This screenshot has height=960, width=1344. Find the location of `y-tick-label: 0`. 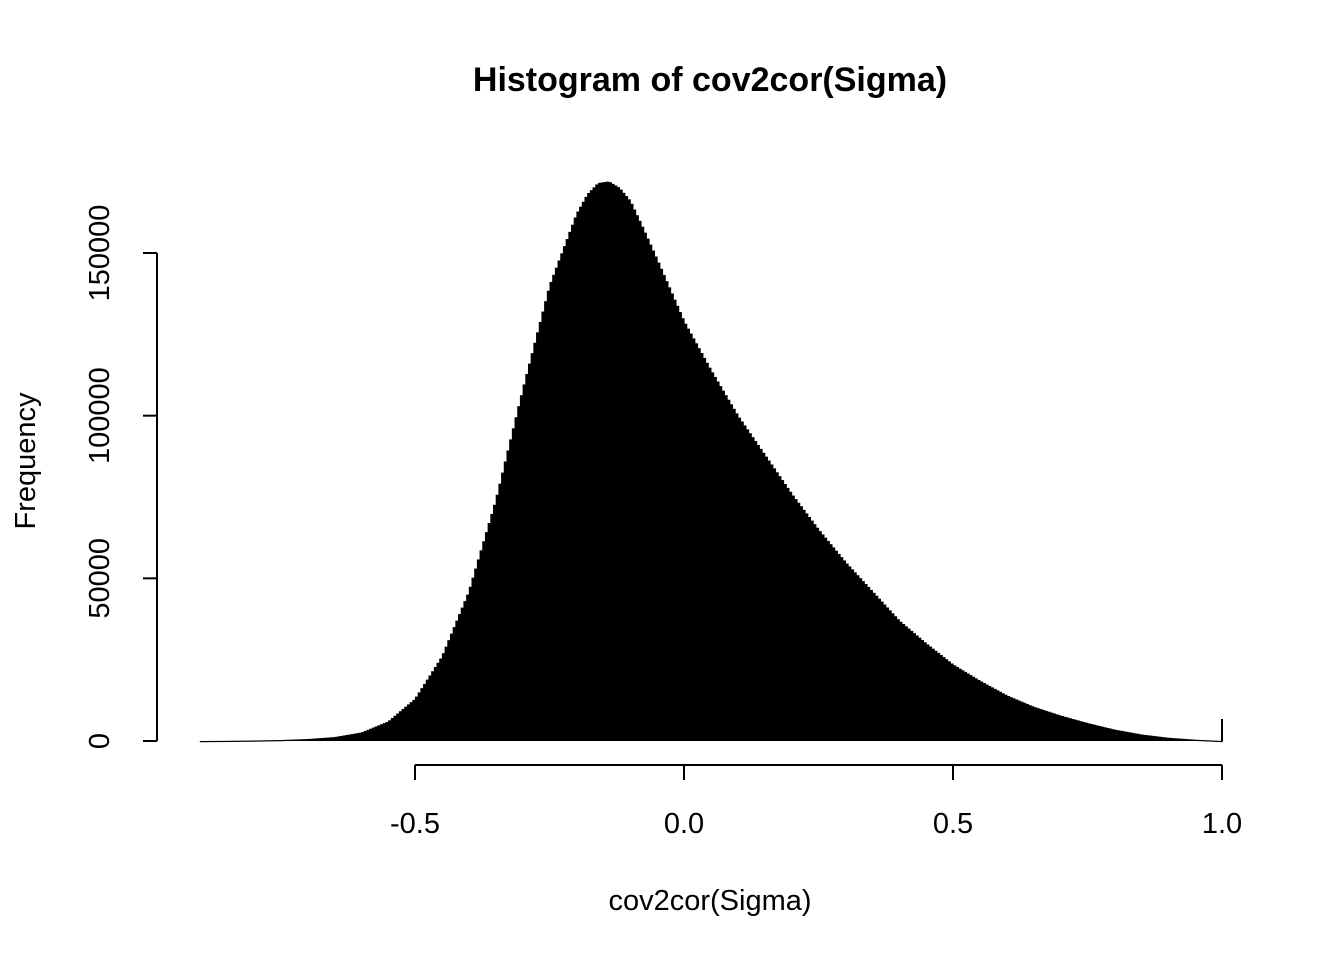

y-tick-label: 0 is located at coordinates (100, 741).